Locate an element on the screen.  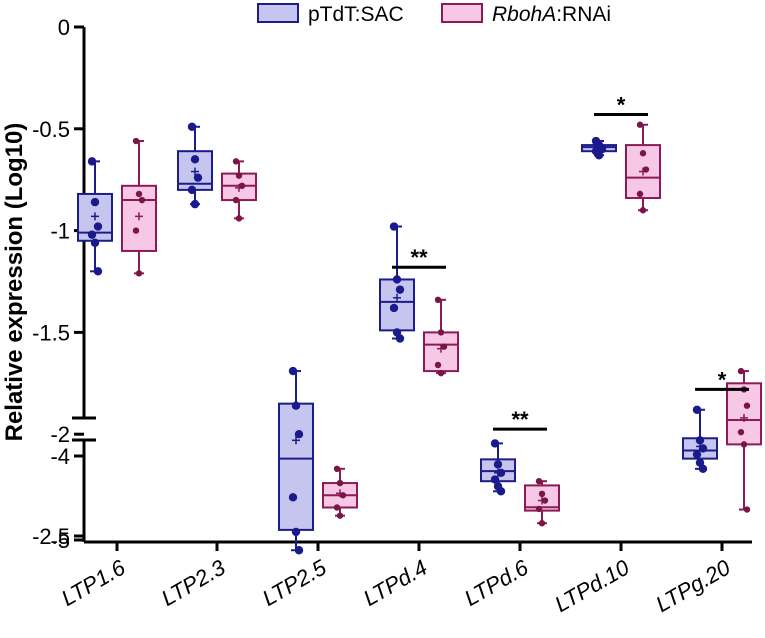
y-tick-label: -2.5 is located at coordinates (51, 536).